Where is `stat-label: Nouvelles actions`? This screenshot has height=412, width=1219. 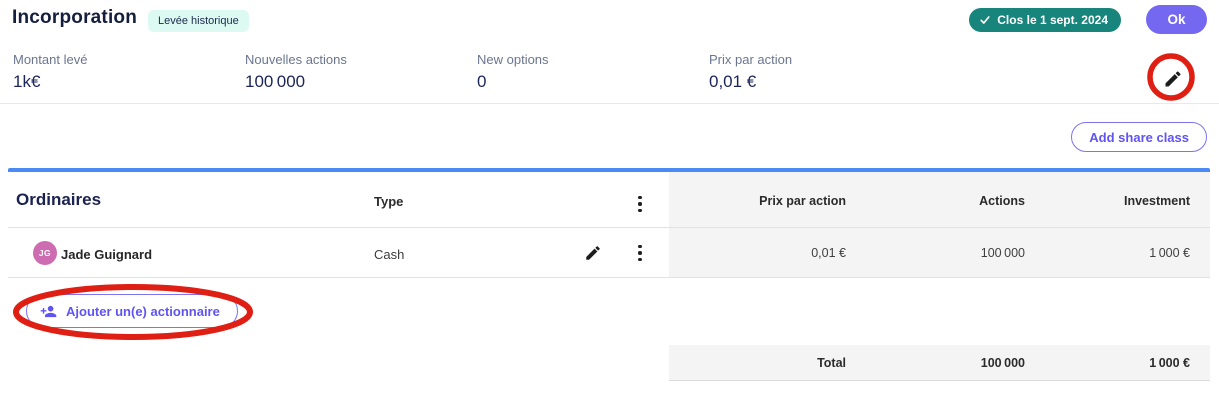
stat-label: Nouvelles actions is located at coordinates (296, 59).